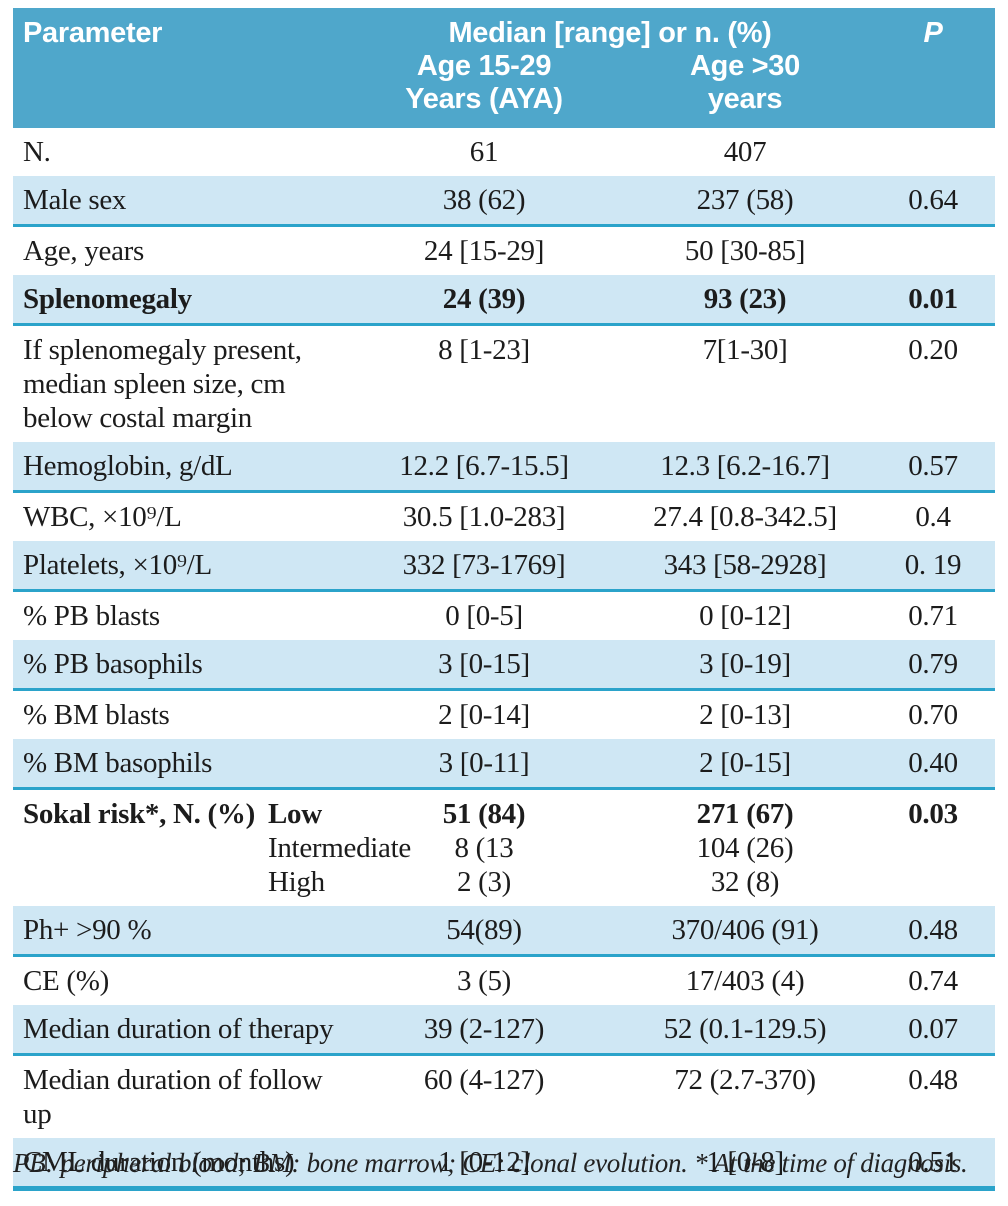 The height and width of the screenshot is (1206, 1008). I want to click on p-value-cell: 0.70, so click(933, 715).